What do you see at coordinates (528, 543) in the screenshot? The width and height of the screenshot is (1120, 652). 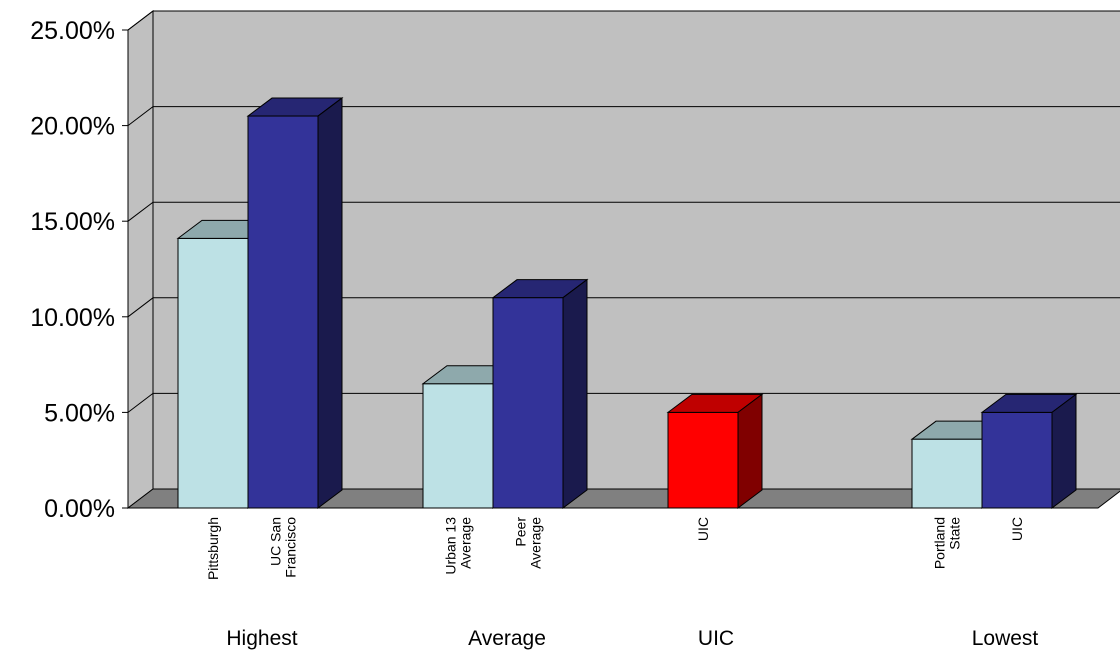 I see `bar-label: PeerAverage` at bounding box center [528, 543].